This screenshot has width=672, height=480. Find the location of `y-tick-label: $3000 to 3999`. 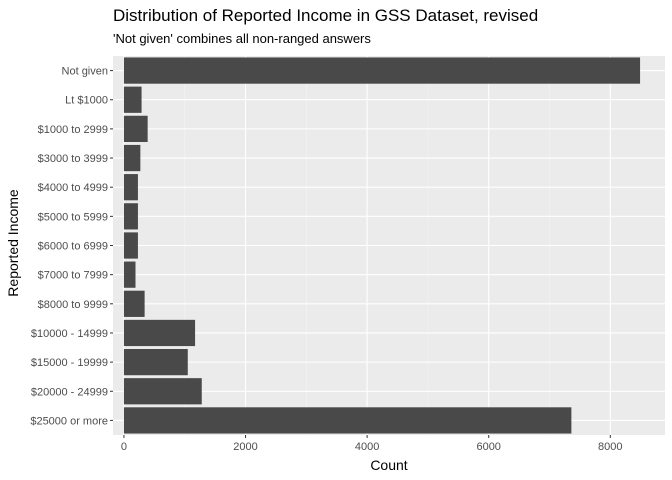

y-tick-label: $3000 to 3999 is located at coordinates (73, 159).